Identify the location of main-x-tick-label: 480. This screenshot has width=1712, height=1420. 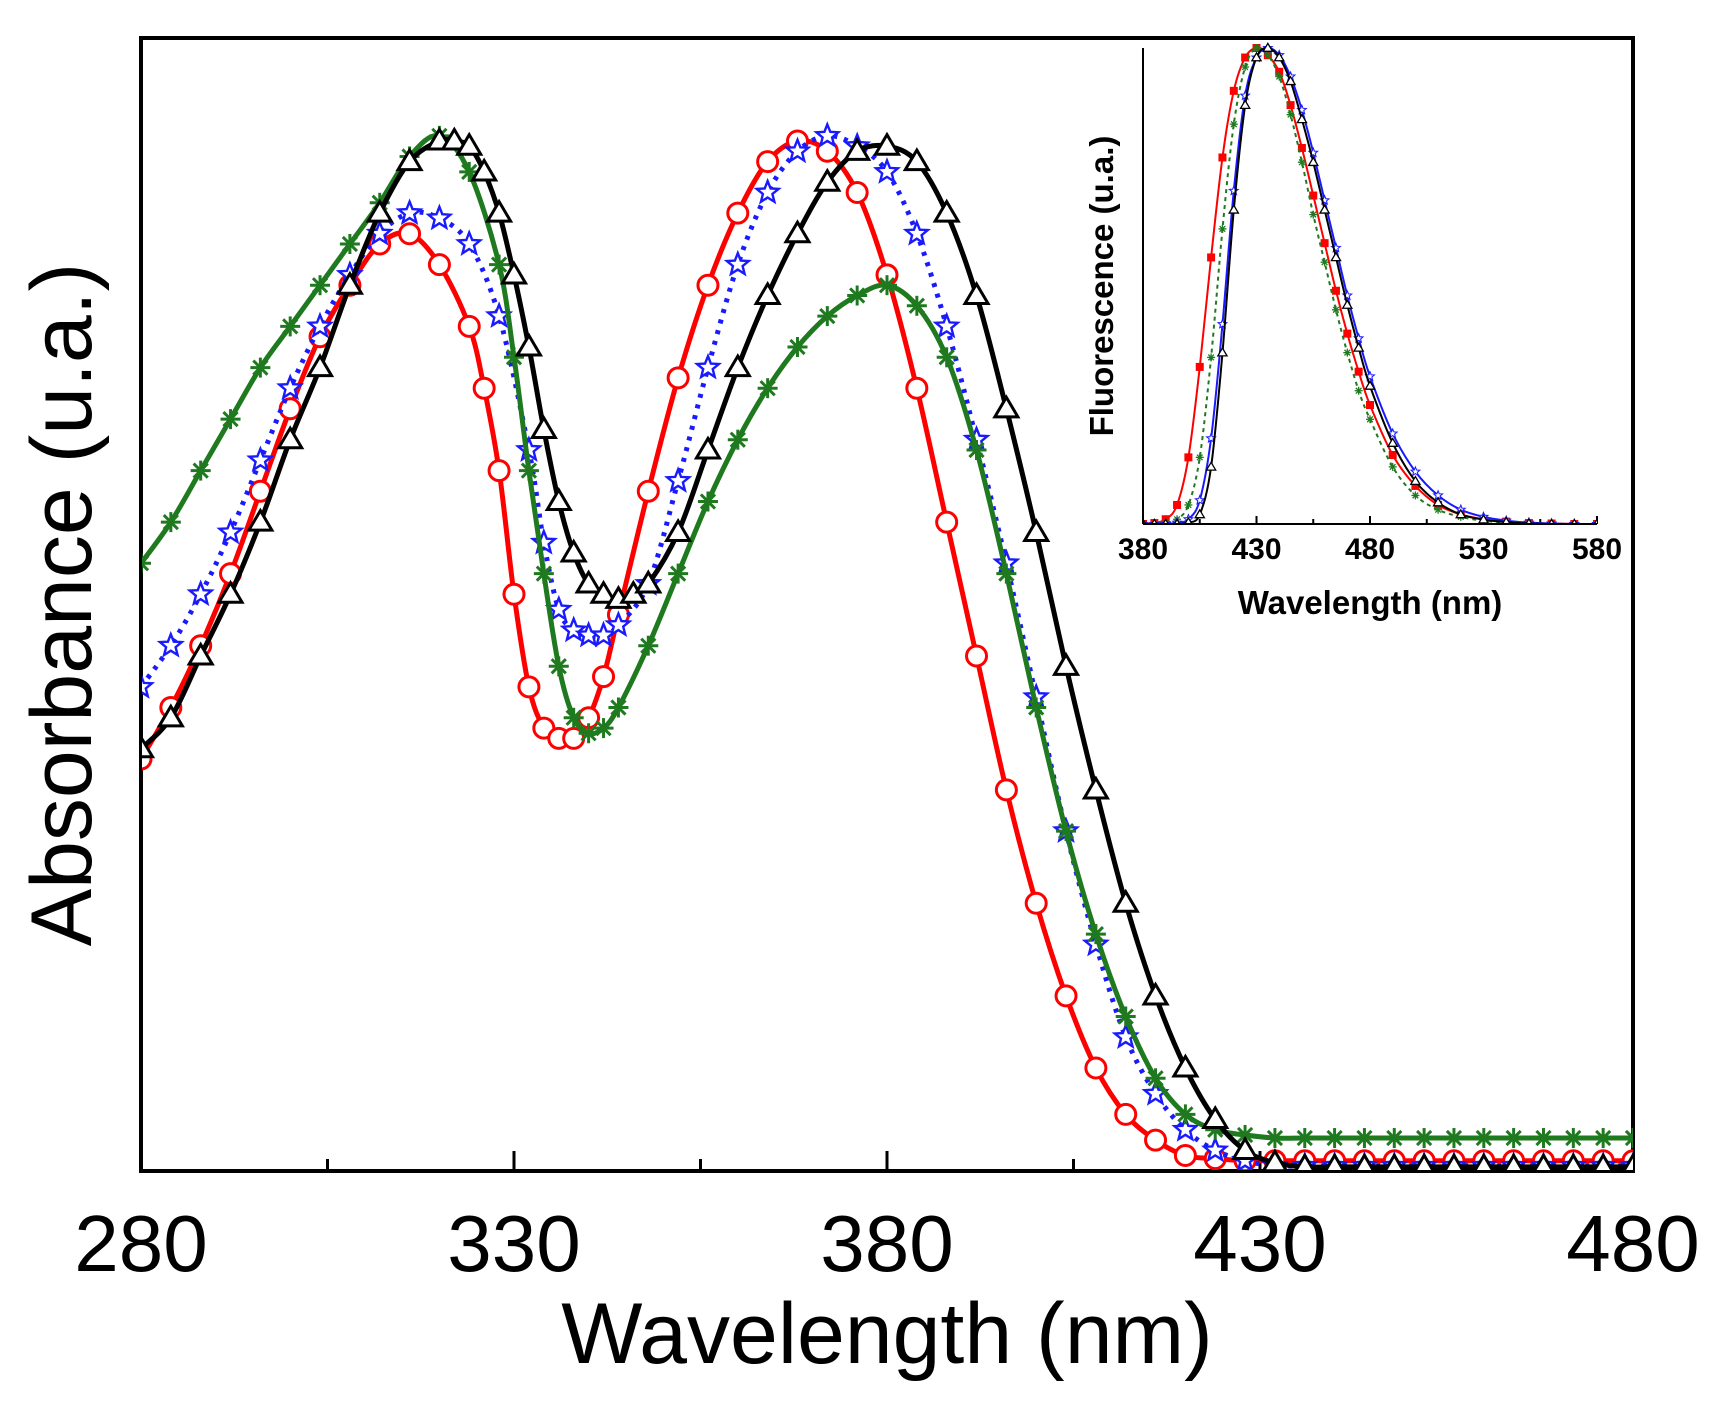
(1632, 1243).